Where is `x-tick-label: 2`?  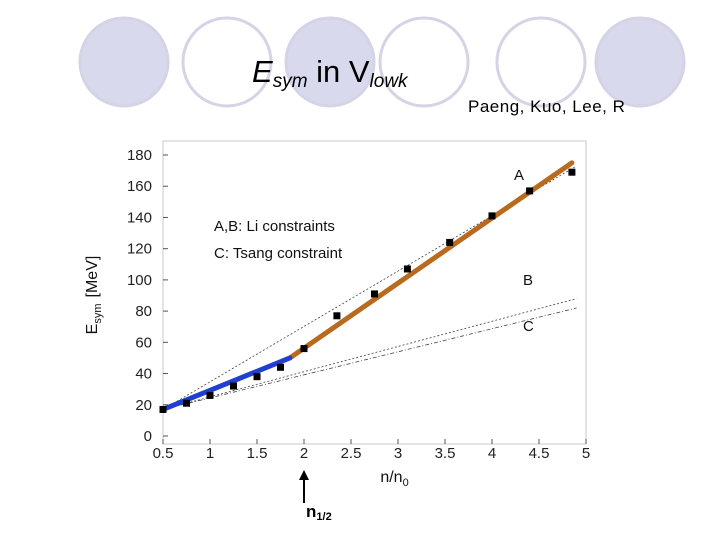
x-tick-label: 2 is located at coordinates (304, 453).